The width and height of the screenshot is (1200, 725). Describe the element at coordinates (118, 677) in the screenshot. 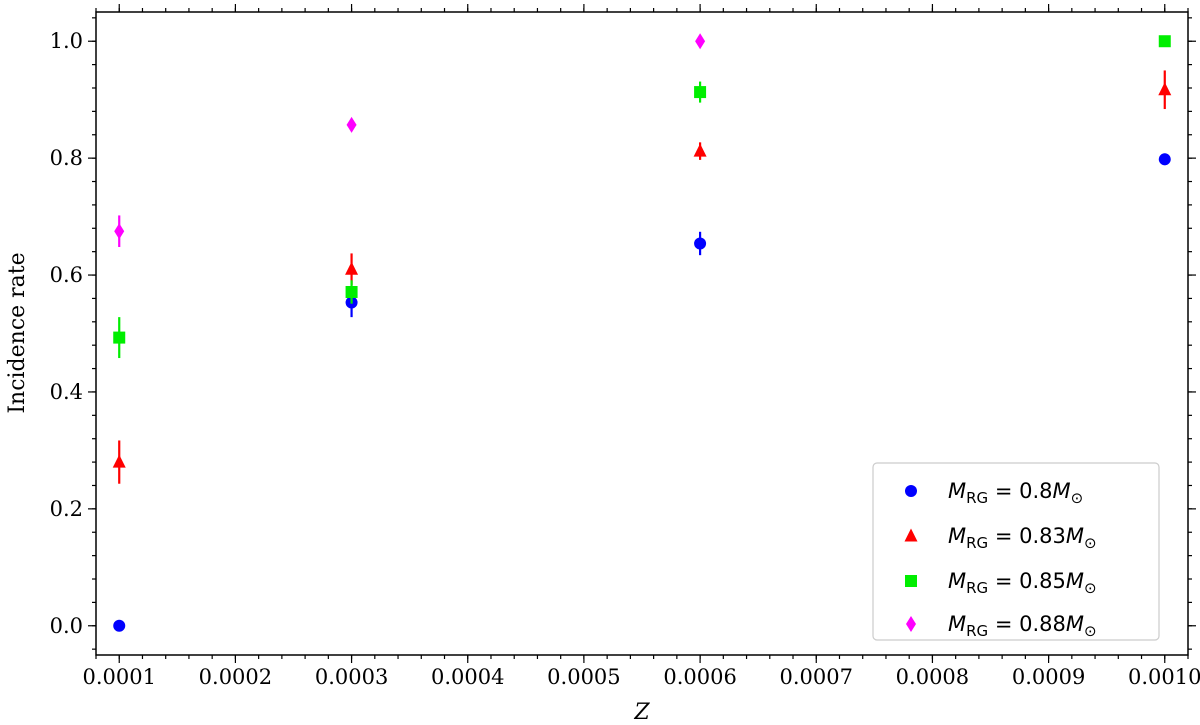

I see `x-tick-label: 0.0001` at that location.